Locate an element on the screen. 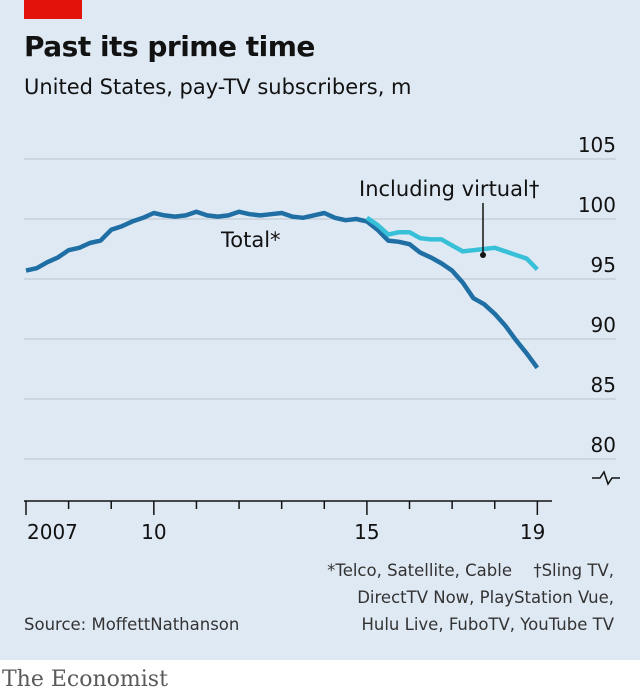  x-tick-label: 2007 is located at coordinates (52, 532).